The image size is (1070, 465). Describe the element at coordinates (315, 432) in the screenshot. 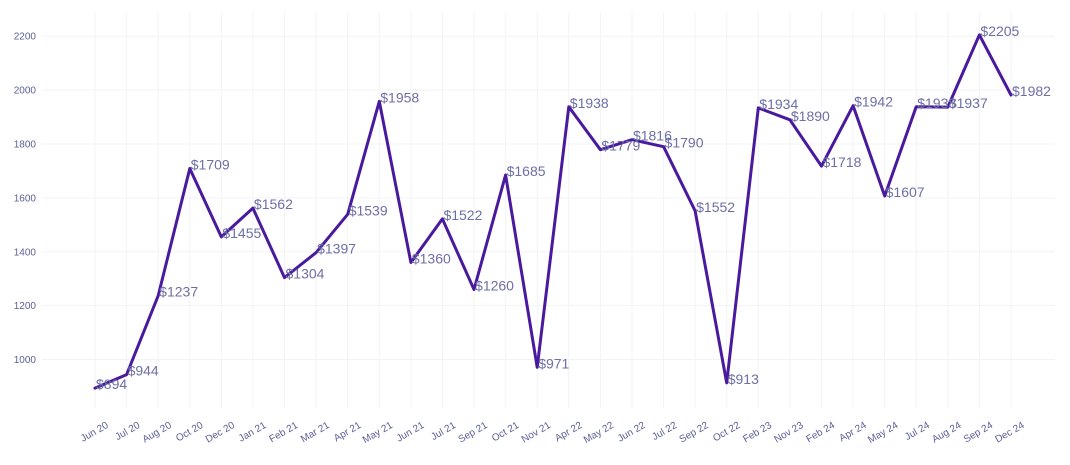

I see `x-tick-label: Mar 21` at that location.